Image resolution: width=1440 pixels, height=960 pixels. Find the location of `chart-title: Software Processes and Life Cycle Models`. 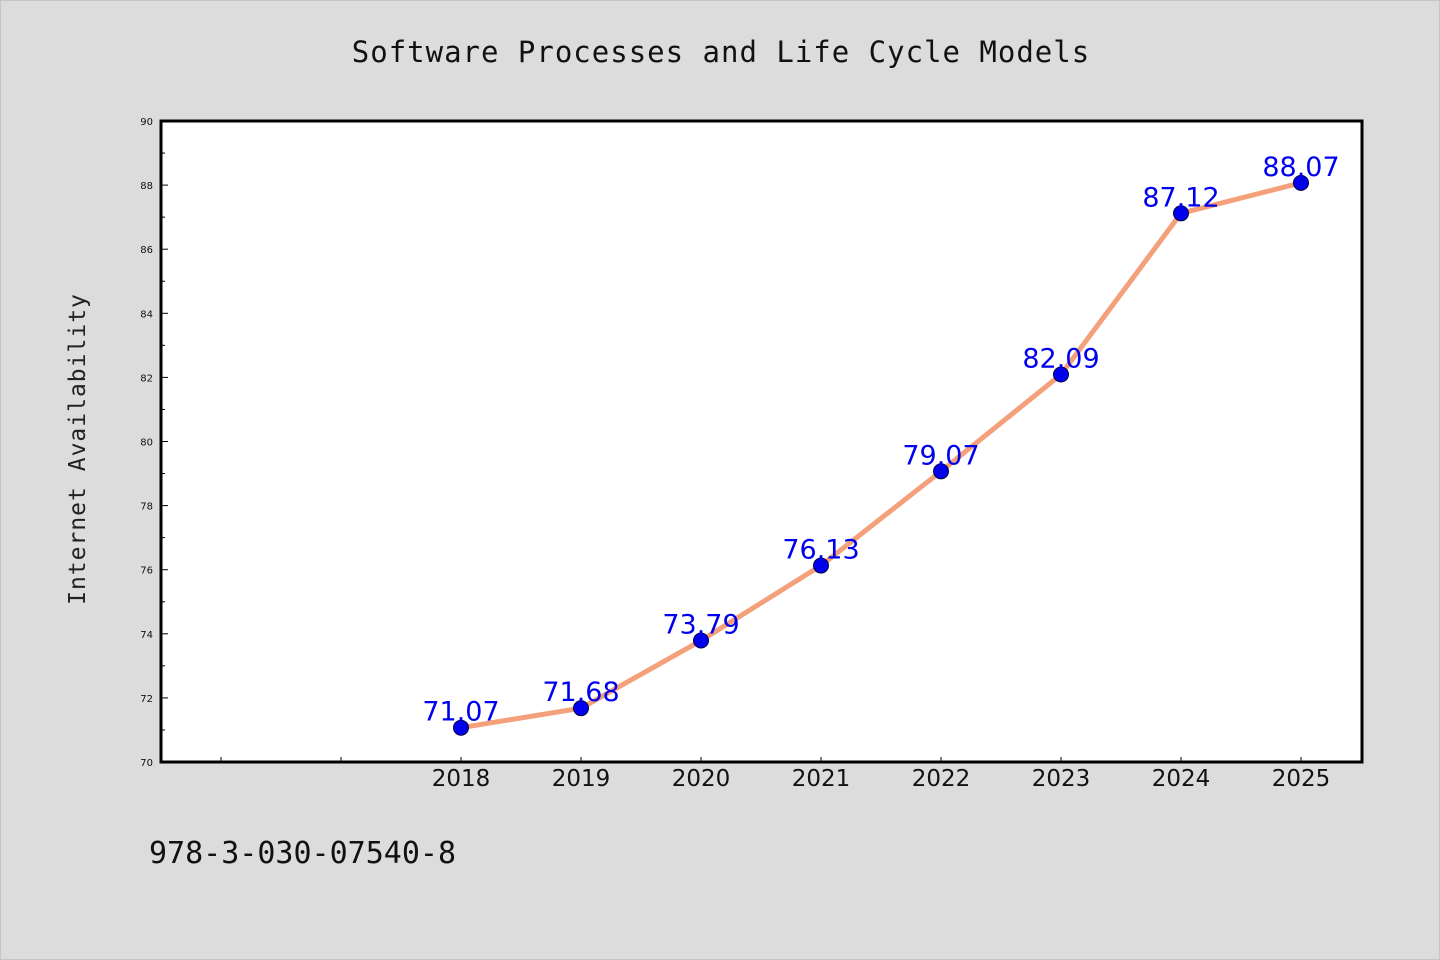

chart-title: Software Processes and Life Cycle Models is located at coordinates (721, 52).